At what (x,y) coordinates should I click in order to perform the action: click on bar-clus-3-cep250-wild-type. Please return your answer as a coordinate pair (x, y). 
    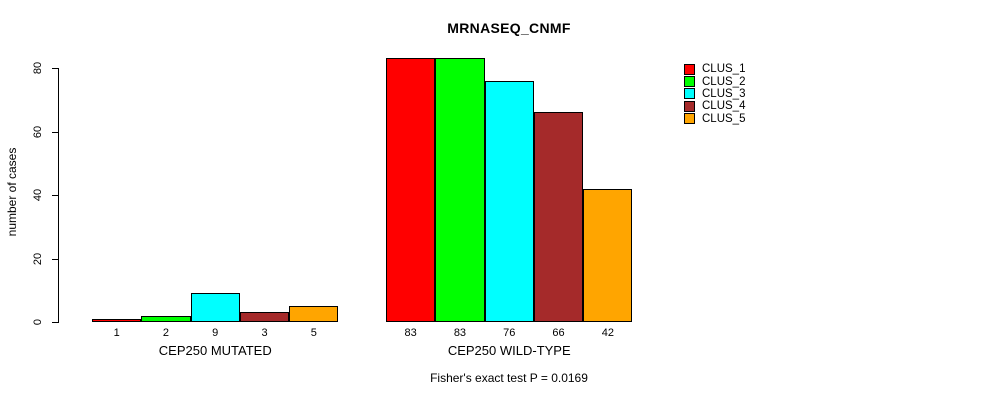
    Looking at the image, I should click on (509, 201).